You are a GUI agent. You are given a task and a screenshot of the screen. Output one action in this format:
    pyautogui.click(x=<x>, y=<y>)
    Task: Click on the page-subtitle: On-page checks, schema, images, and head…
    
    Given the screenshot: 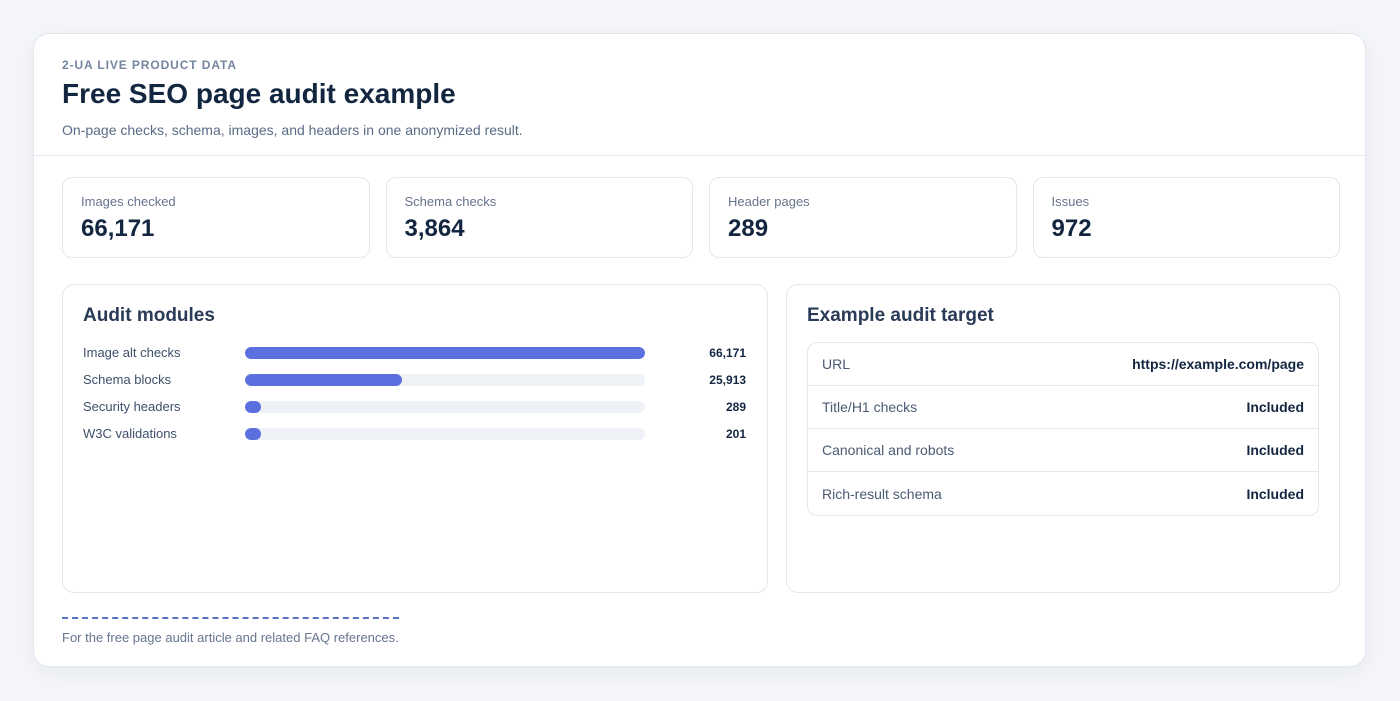 What is the action you would take?
    pyautogui.click(x=292, y=130)
    